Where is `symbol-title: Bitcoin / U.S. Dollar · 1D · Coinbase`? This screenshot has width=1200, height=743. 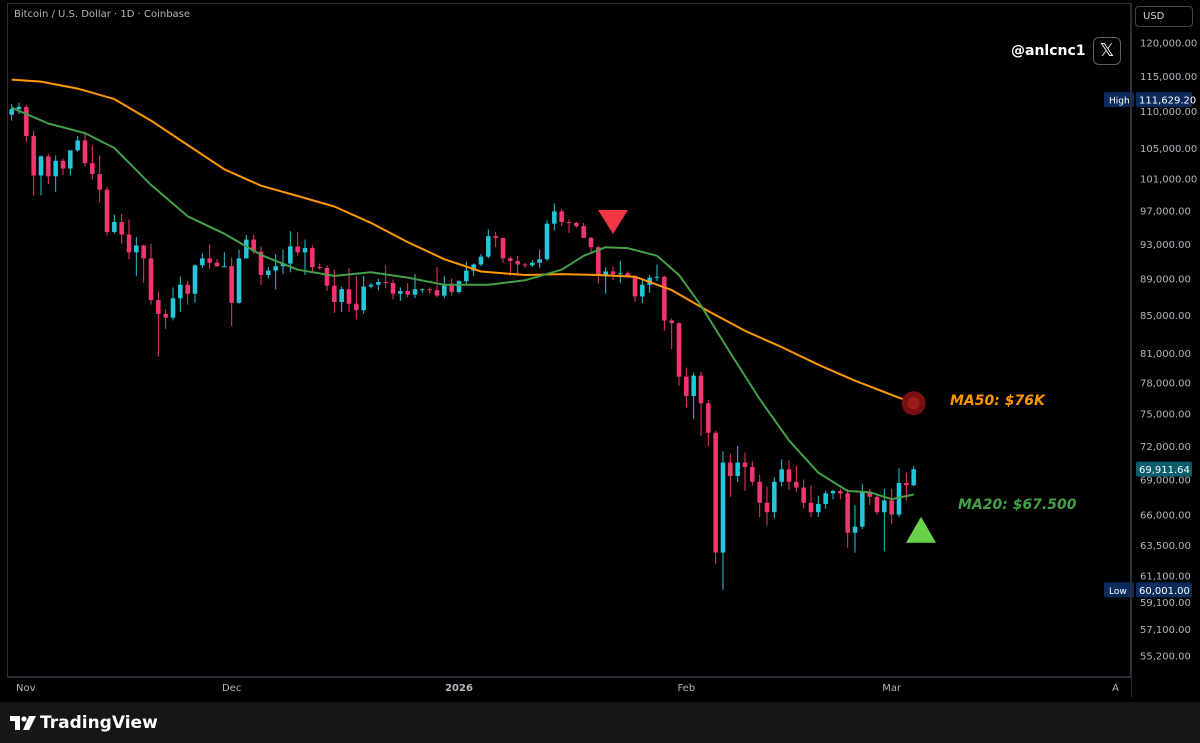 symbol-title: Bitcoin / U.S. Dollar · 1D · Coinbase is located at coordinates (102, 14).